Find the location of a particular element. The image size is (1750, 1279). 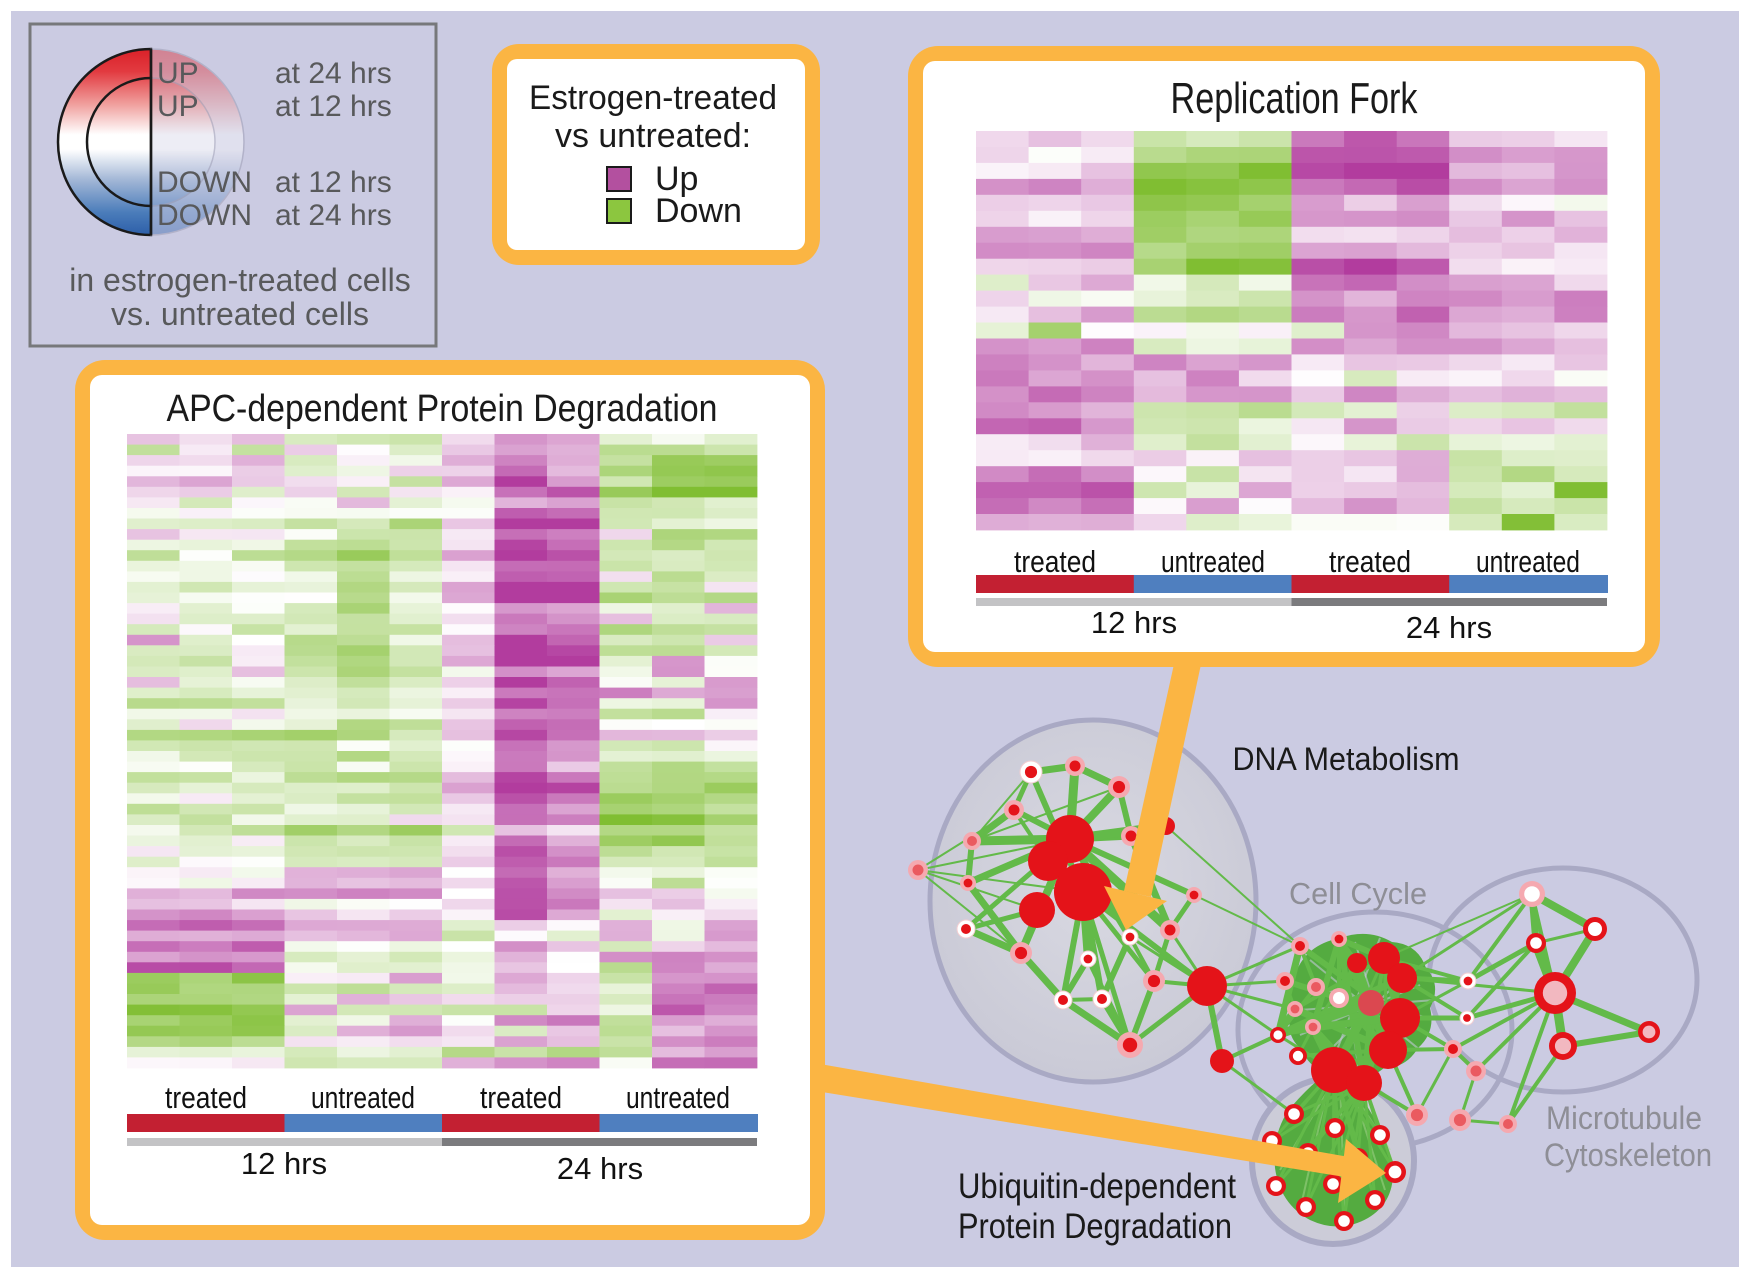

svg-text: Microtubule is located at coordinates (1624, 1118).